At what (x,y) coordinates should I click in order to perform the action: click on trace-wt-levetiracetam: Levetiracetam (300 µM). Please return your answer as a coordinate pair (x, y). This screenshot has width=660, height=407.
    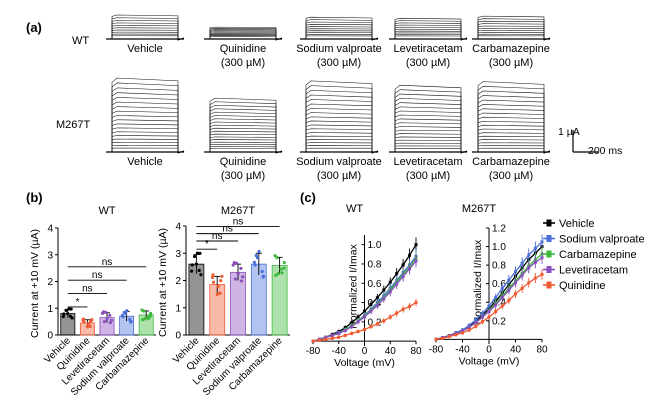
    Looking at the image, I should click on (428, 43).